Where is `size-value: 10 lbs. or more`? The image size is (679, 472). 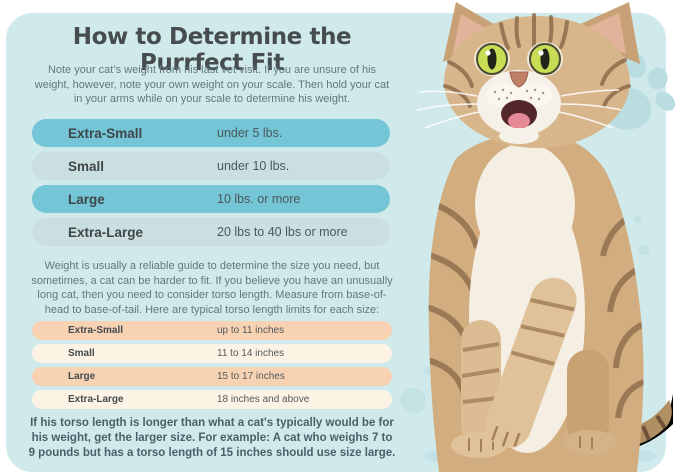 size-value: 10 lbs. or more is located at coordinates (259, 199).